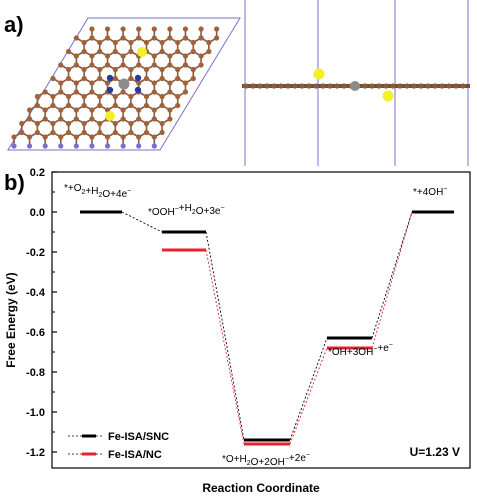 The width and height of the screenshot is (477, 499). What do you see at coordinates (142, 52) in the screenshot?
I see `sulfur-atom` at bounding box center [142, 52].